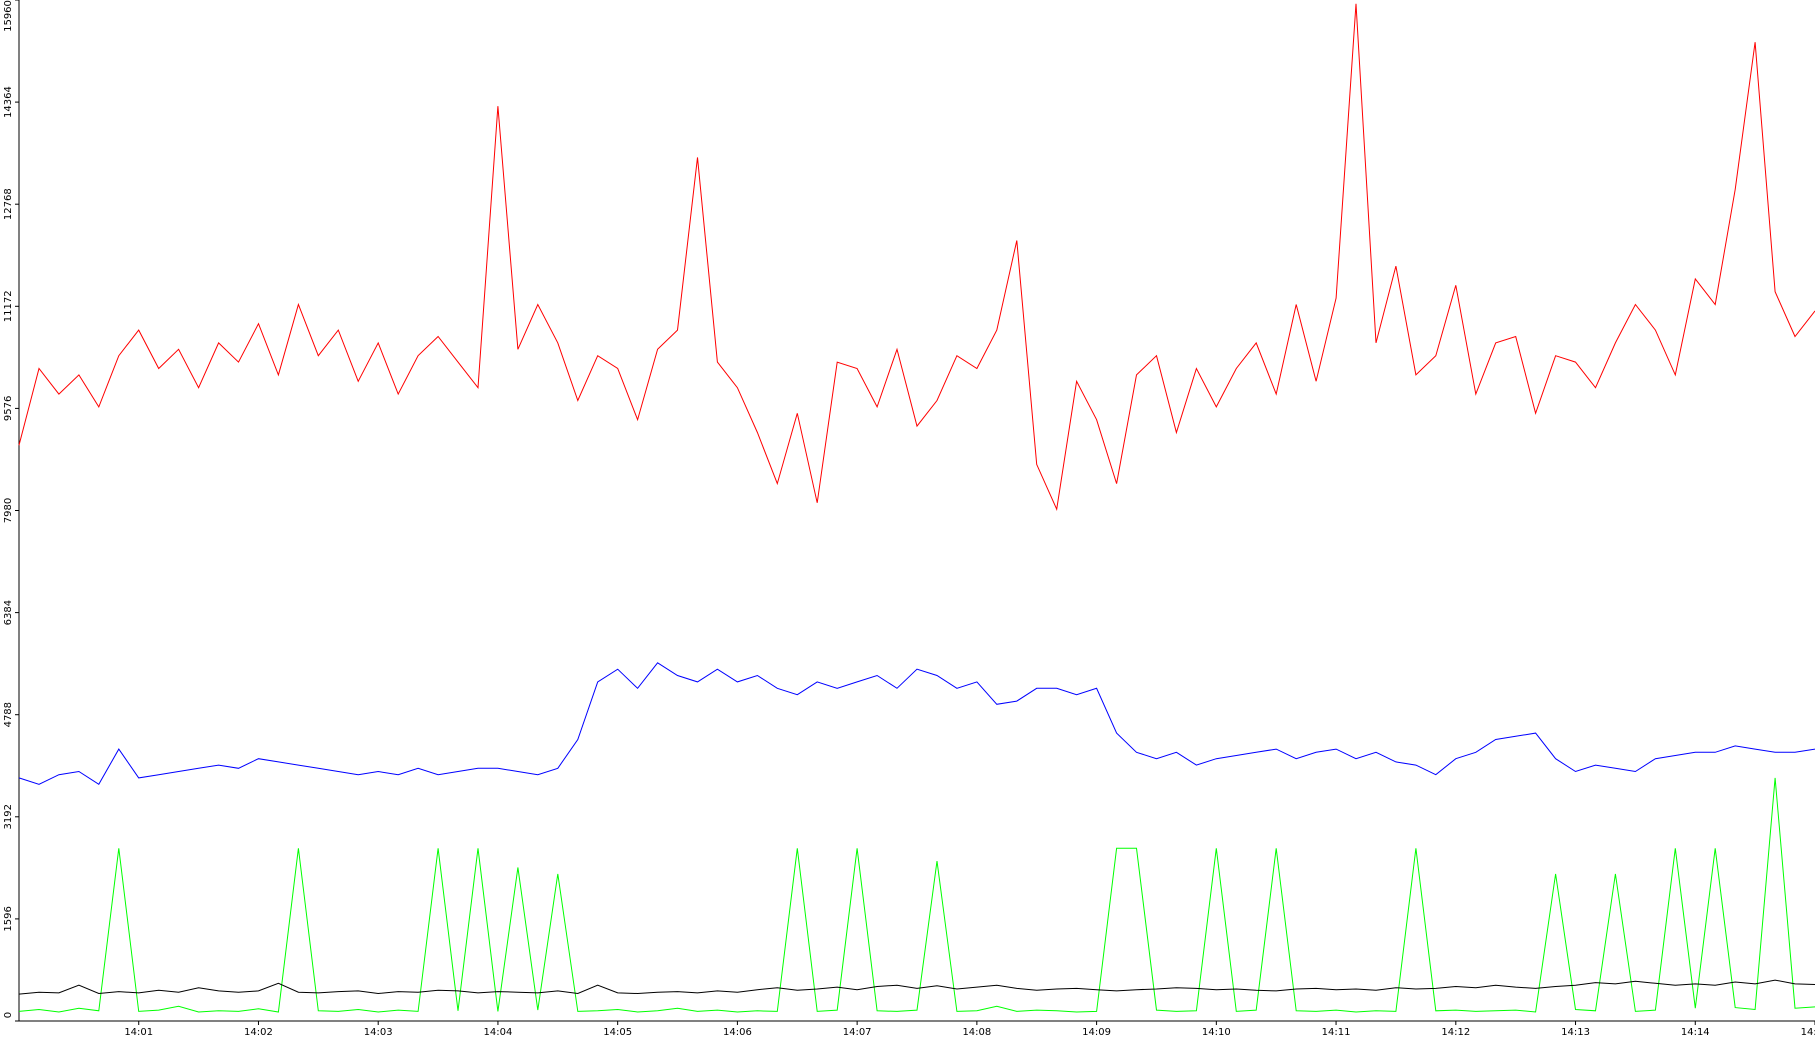 The image size is (1815, 1039). I want to click on y-tick-label: 12768, so click(8, 204).